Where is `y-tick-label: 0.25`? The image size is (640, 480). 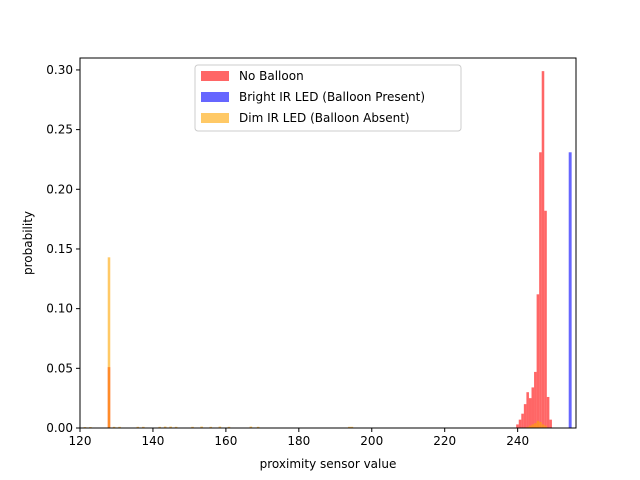 y-tick-label: 0.25 is located at coordinates (59, 130).